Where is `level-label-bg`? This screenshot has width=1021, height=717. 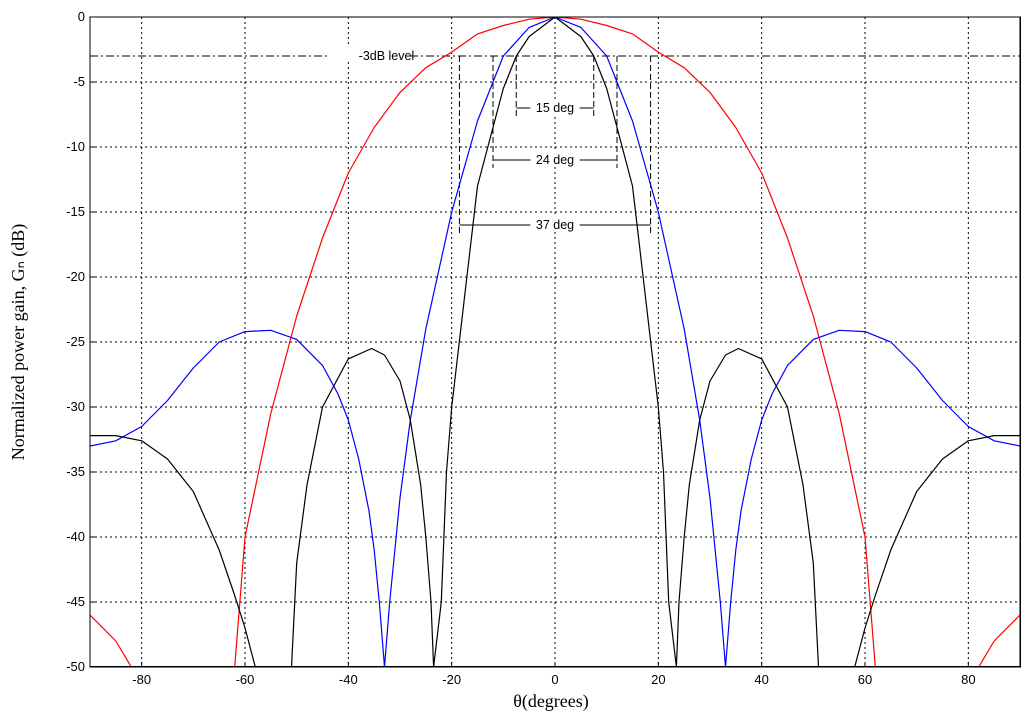
level-label-bg is located at coordinates (366, 54).